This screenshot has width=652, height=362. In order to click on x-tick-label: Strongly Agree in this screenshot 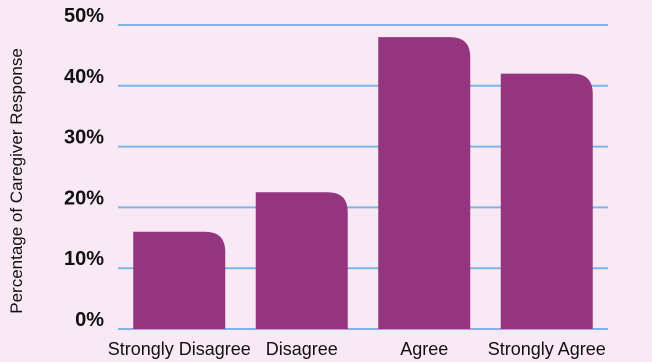, I will do `click(547, 349)`.